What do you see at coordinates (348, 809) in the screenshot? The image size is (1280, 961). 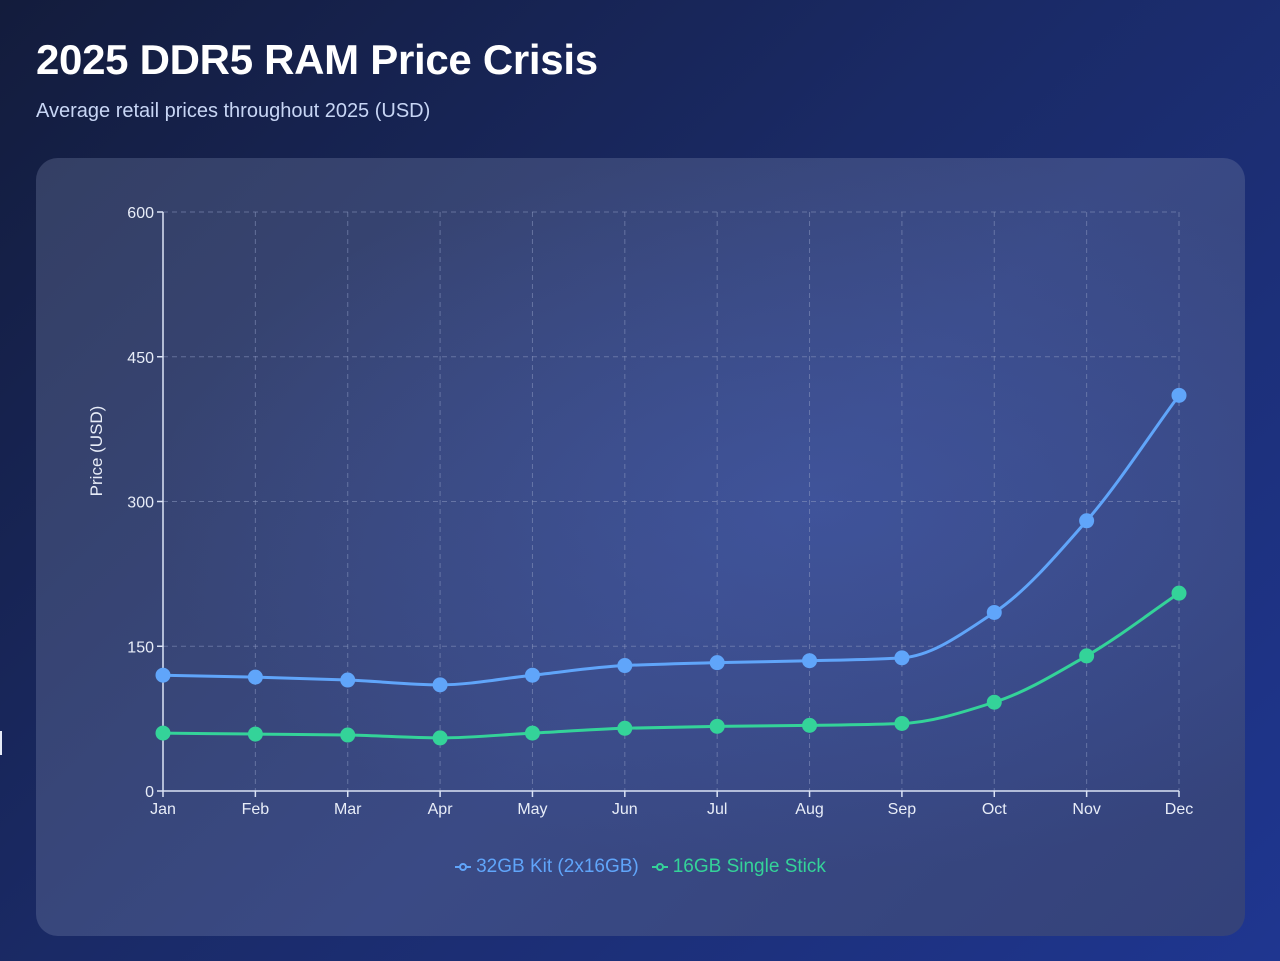 I see `x-tick-label: Mar` at bounding box center [348, 809].